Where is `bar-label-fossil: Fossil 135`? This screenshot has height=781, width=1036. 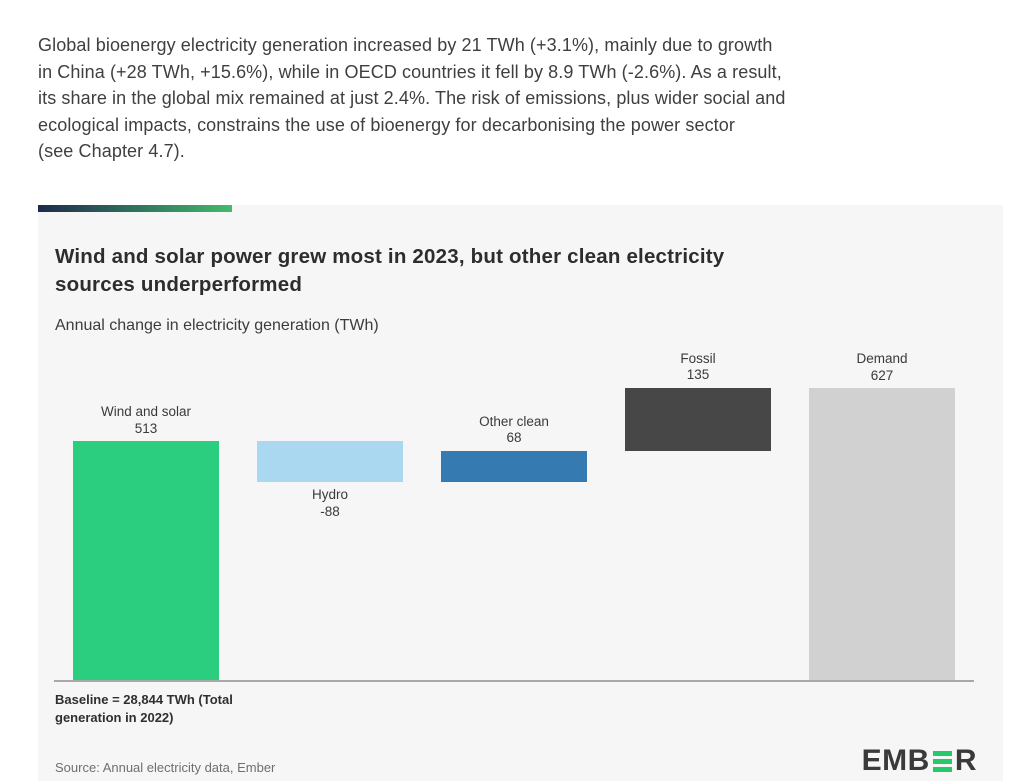 bar-label-fossil: Fossil 135 is located at coordinates (698, 367).